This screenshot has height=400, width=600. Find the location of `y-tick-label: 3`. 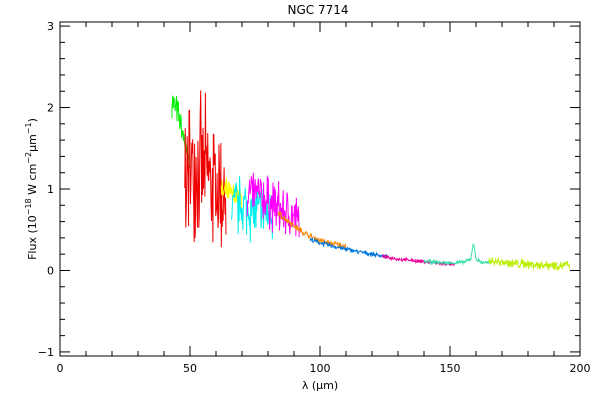

y-tick-label: 3 is located at coordinates (50, 26).